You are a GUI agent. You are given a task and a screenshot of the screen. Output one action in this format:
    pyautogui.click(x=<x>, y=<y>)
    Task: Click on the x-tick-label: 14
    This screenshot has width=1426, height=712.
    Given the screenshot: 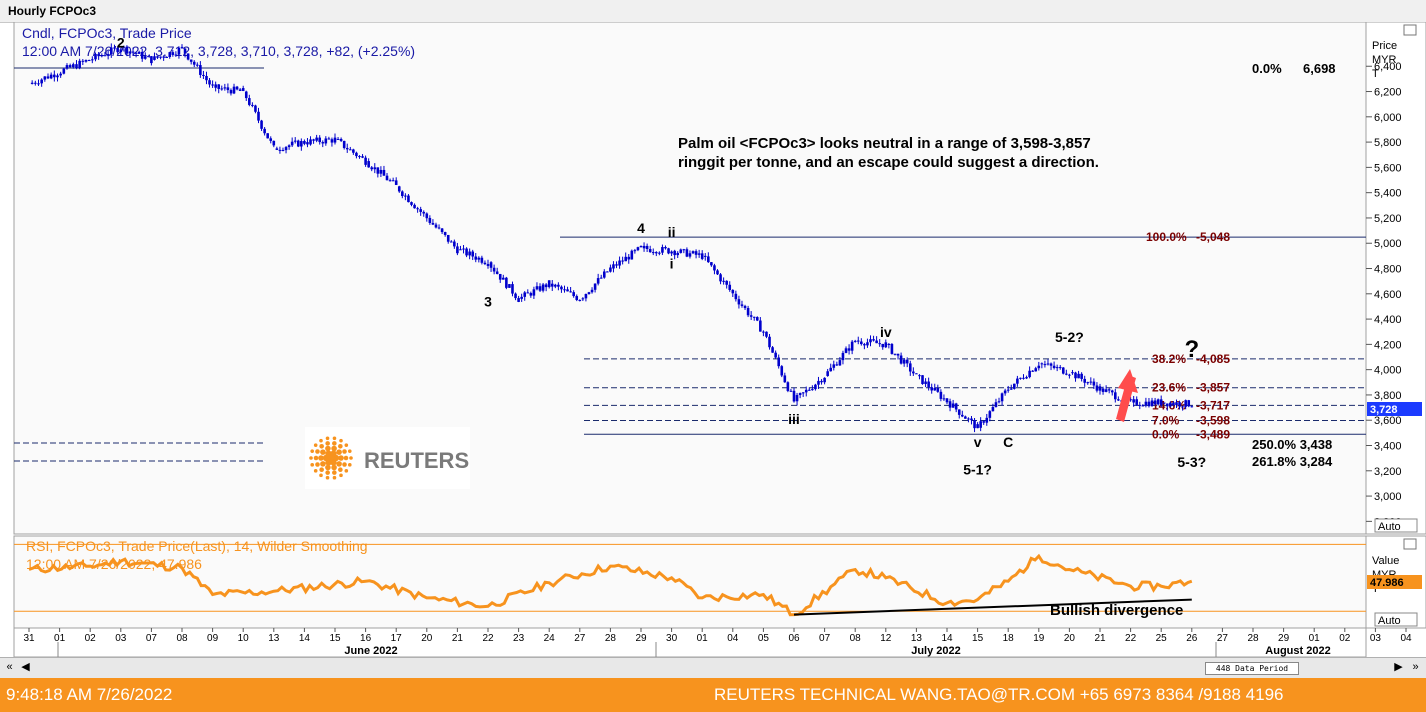 What is the action you would take?
    pyautogui.click(x=305, y=638)
    